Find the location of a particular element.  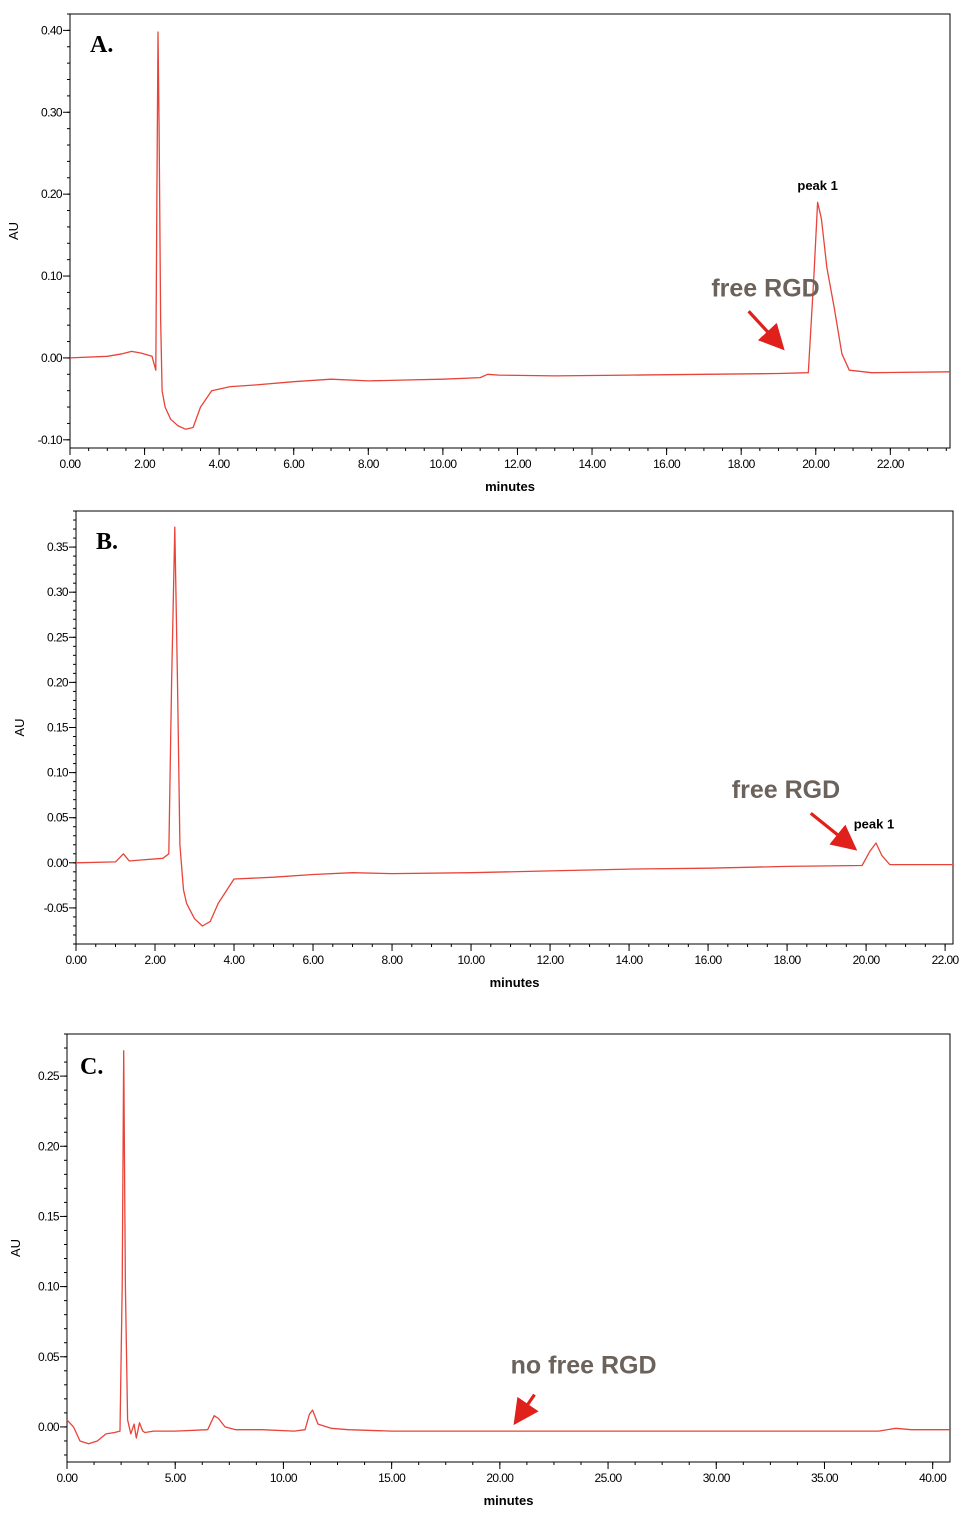

panel-label: C. is located at coordinates (91, 1067).